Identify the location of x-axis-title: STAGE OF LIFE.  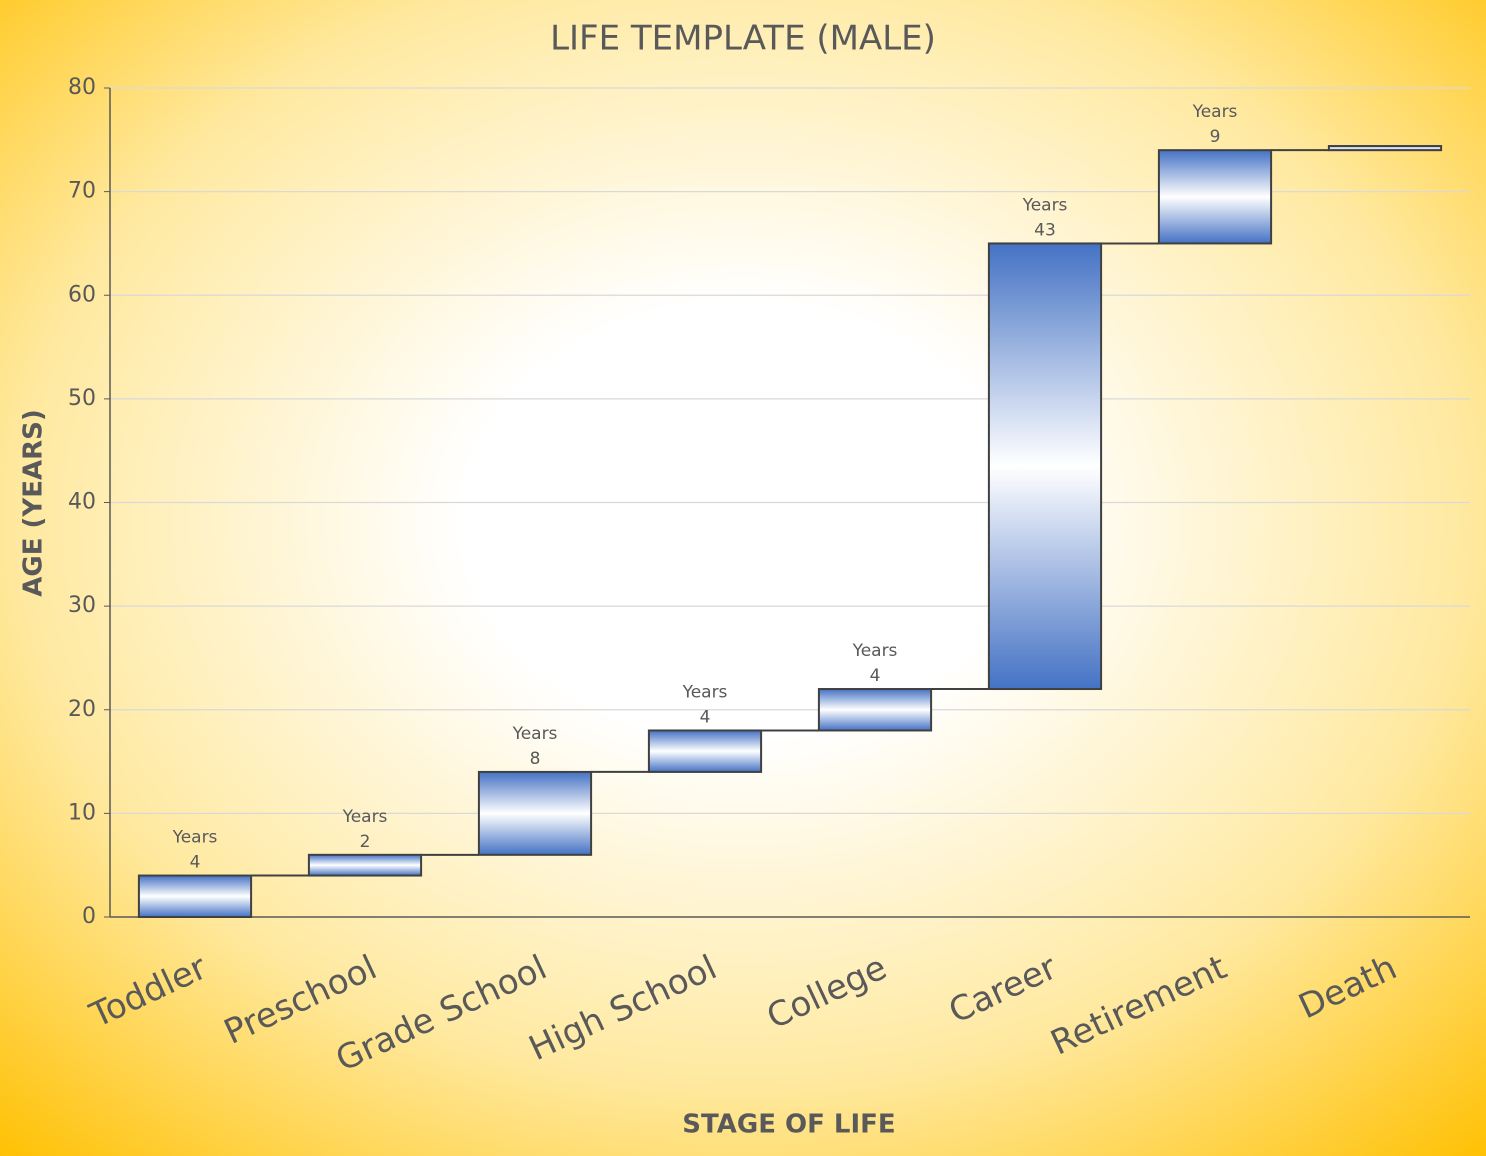
(788, 1125).